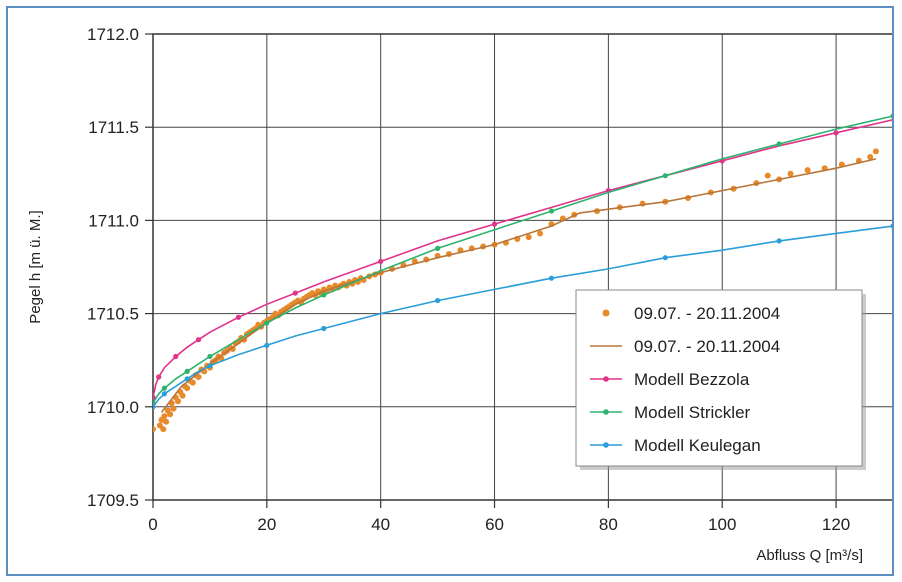 The height and width of the screenshot is (582, 902). I want to click on legend-box, so click(719, 378).